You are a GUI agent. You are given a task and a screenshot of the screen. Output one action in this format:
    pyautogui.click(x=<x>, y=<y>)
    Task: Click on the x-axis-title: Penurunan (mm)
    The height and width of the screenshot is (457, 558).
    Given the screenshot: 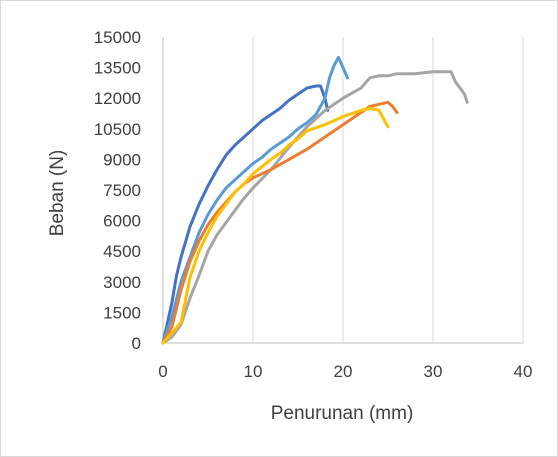 What is the action you would take?
    pyautogui.click(x=342, y=413)
    